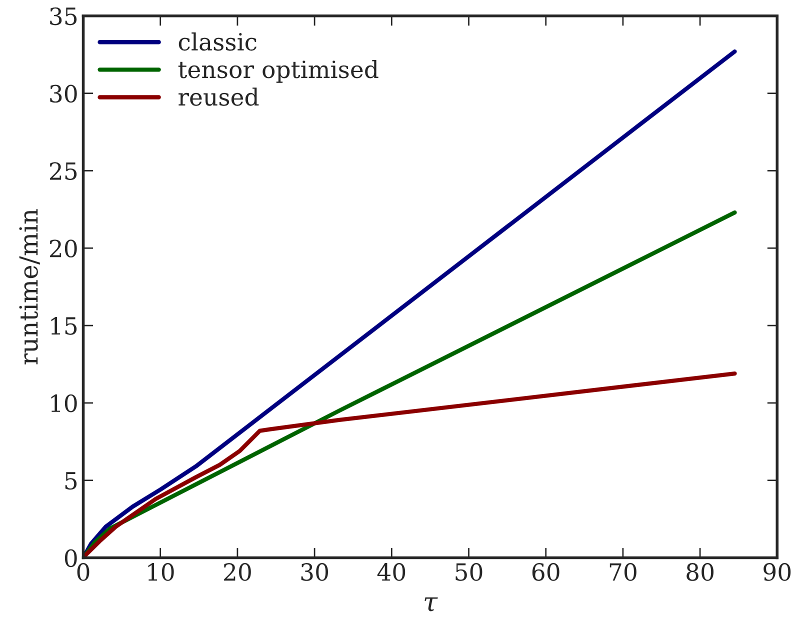  What do you see at coordinates (431, 604) in the screenshot?
I see `x-axis-title: τ` at bounding box center [431, 604].